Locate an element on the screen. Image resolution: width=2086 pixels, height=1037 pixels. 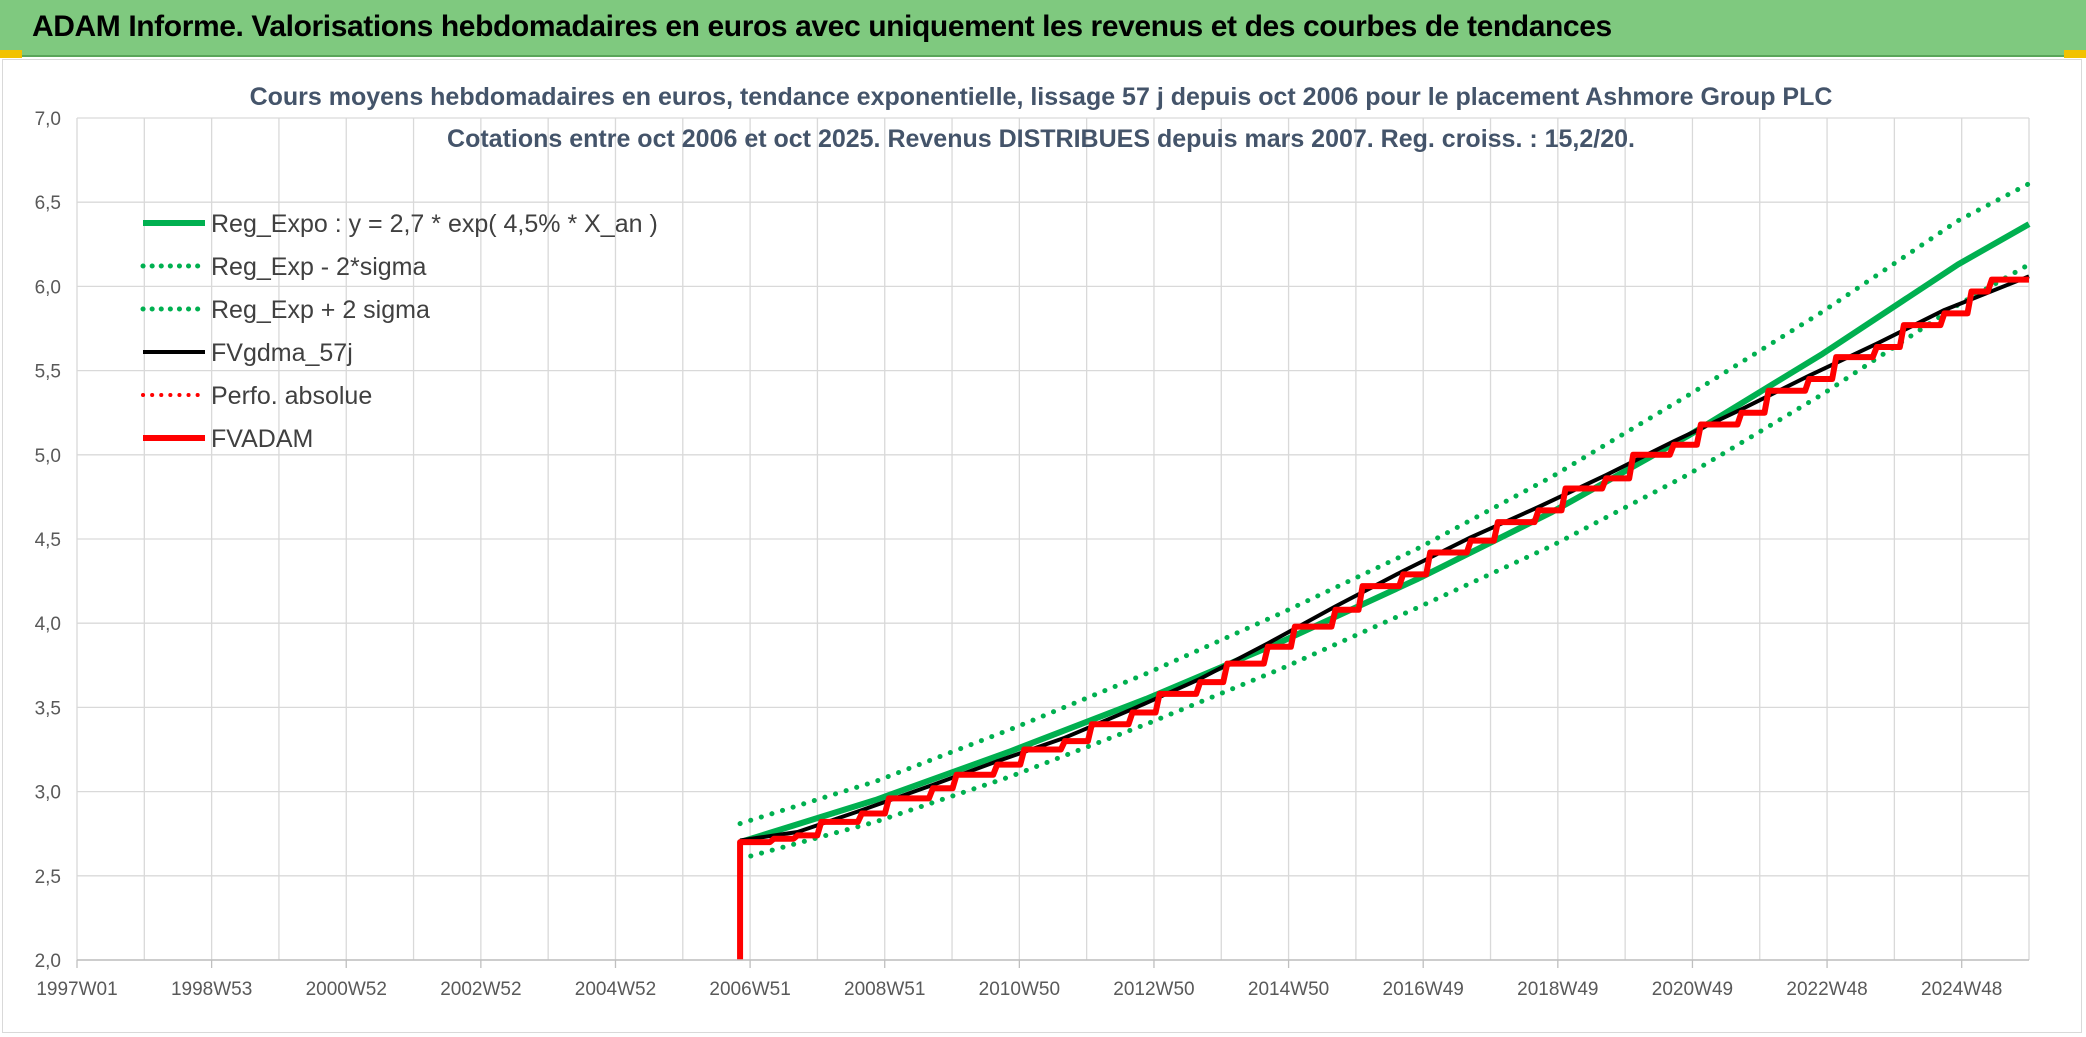
x-tick-label: 2000W52 is located at coordinates (346, 989).